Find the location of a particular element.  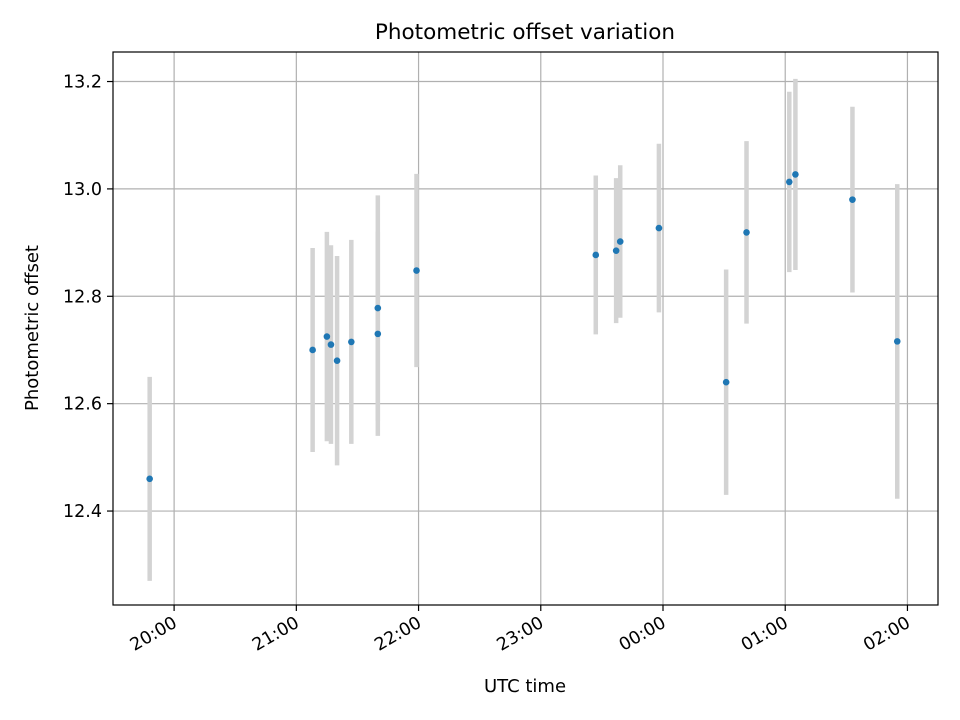

y-axis-ticks: 12.4 12.6 12.8 13.0 13.2 is located at coordinates (88, 297).